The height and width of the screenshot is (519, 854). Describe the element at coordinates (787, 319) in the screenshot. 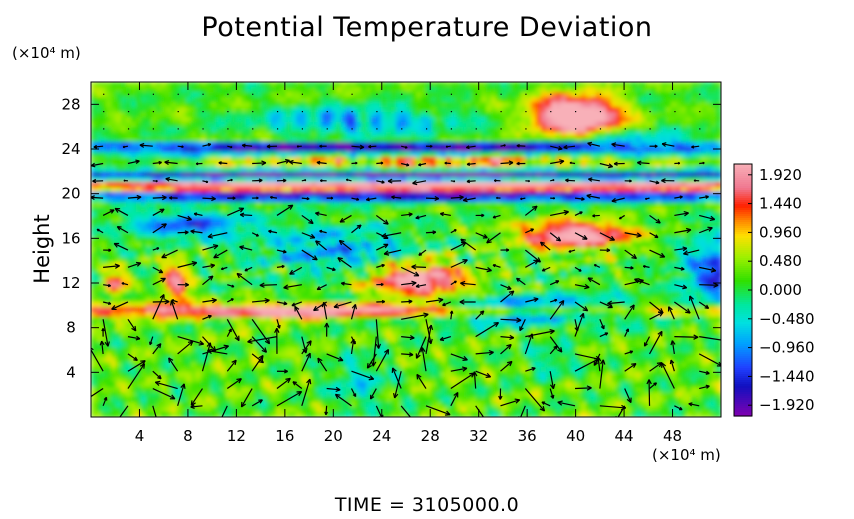

I see `colorbar-tick-label: −0.480` at that location.